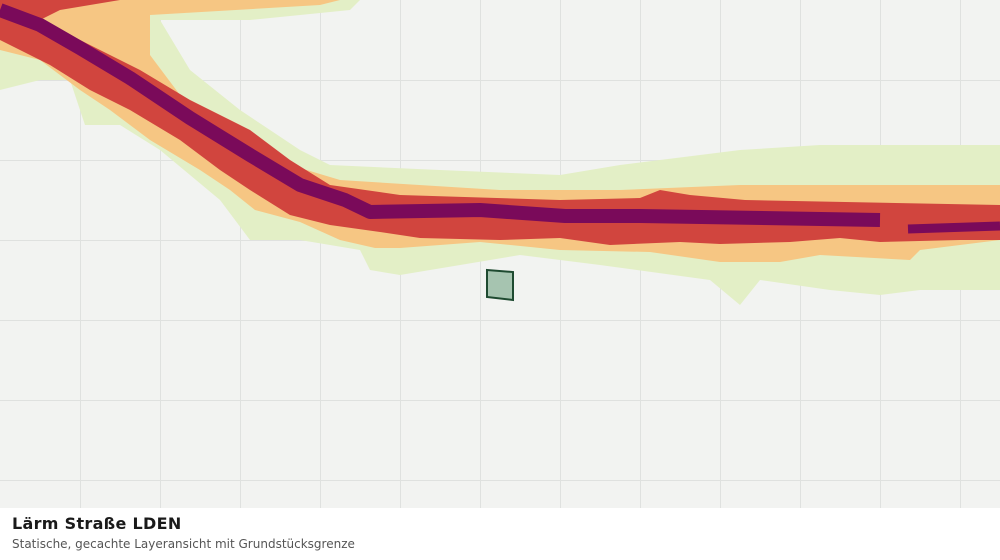 The width and height of the screenshot is (1000, 560). What do you see at coordinates (97, 523) in the screenshot?
I see `map-title: Lärm Straße LDEN` at bounding box center [97, 523].